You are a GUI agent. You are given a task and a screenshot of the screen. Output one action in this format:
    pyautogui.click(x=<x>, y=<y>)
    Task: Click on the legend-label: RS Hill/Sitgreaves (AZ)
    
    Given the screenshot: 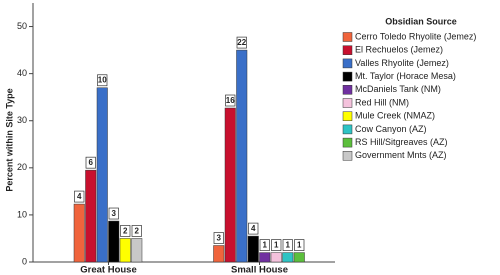 What is the action you would take?
    pyautogui.click(x=401, y=142)
    